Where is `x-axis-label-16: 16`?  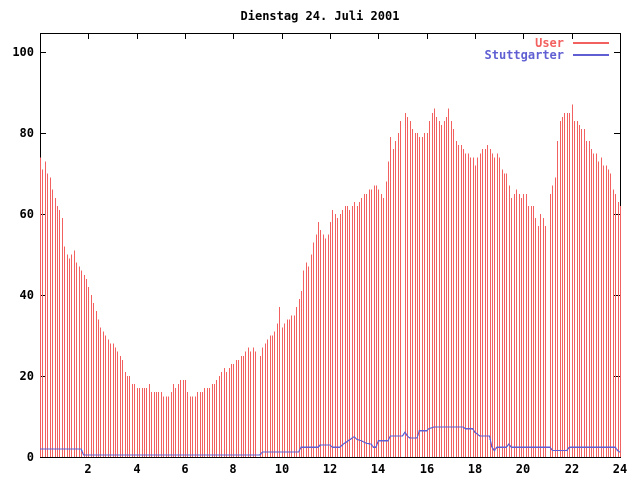
x-axis-label-16: 16 is located at coordinates (427, 469).